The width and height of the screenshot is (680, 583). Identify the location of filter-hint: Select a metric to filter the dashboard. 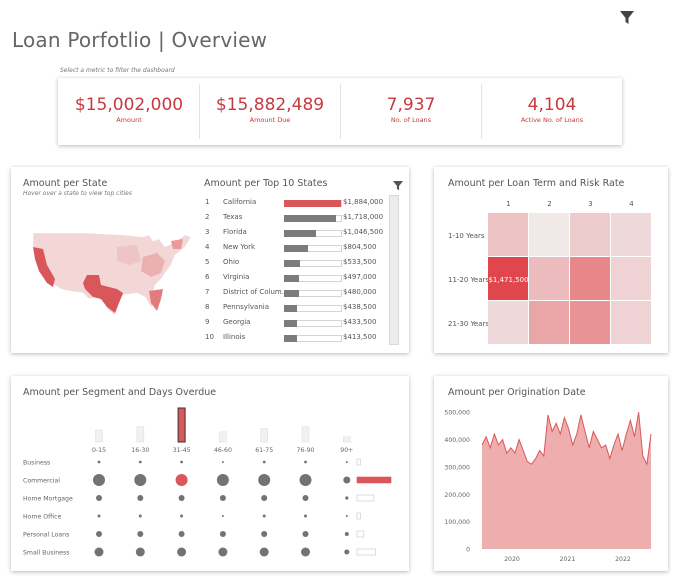
(117, 70).